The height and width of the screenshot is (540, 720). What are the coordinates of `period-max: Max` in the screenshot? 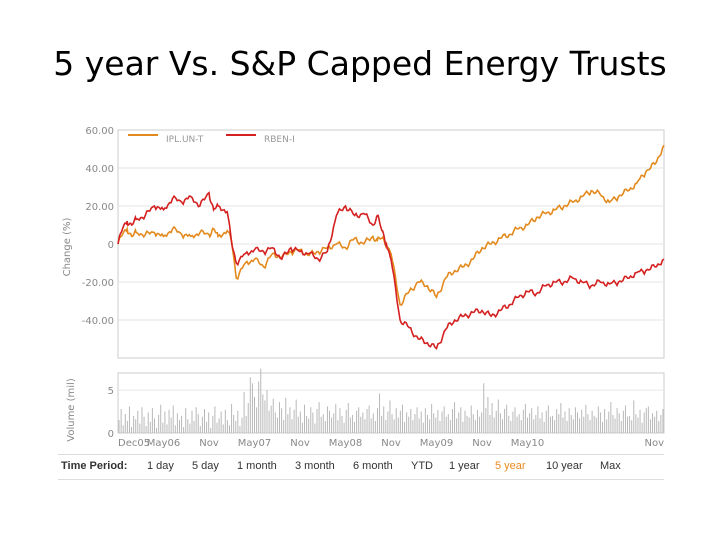 It's located at (610, 466).